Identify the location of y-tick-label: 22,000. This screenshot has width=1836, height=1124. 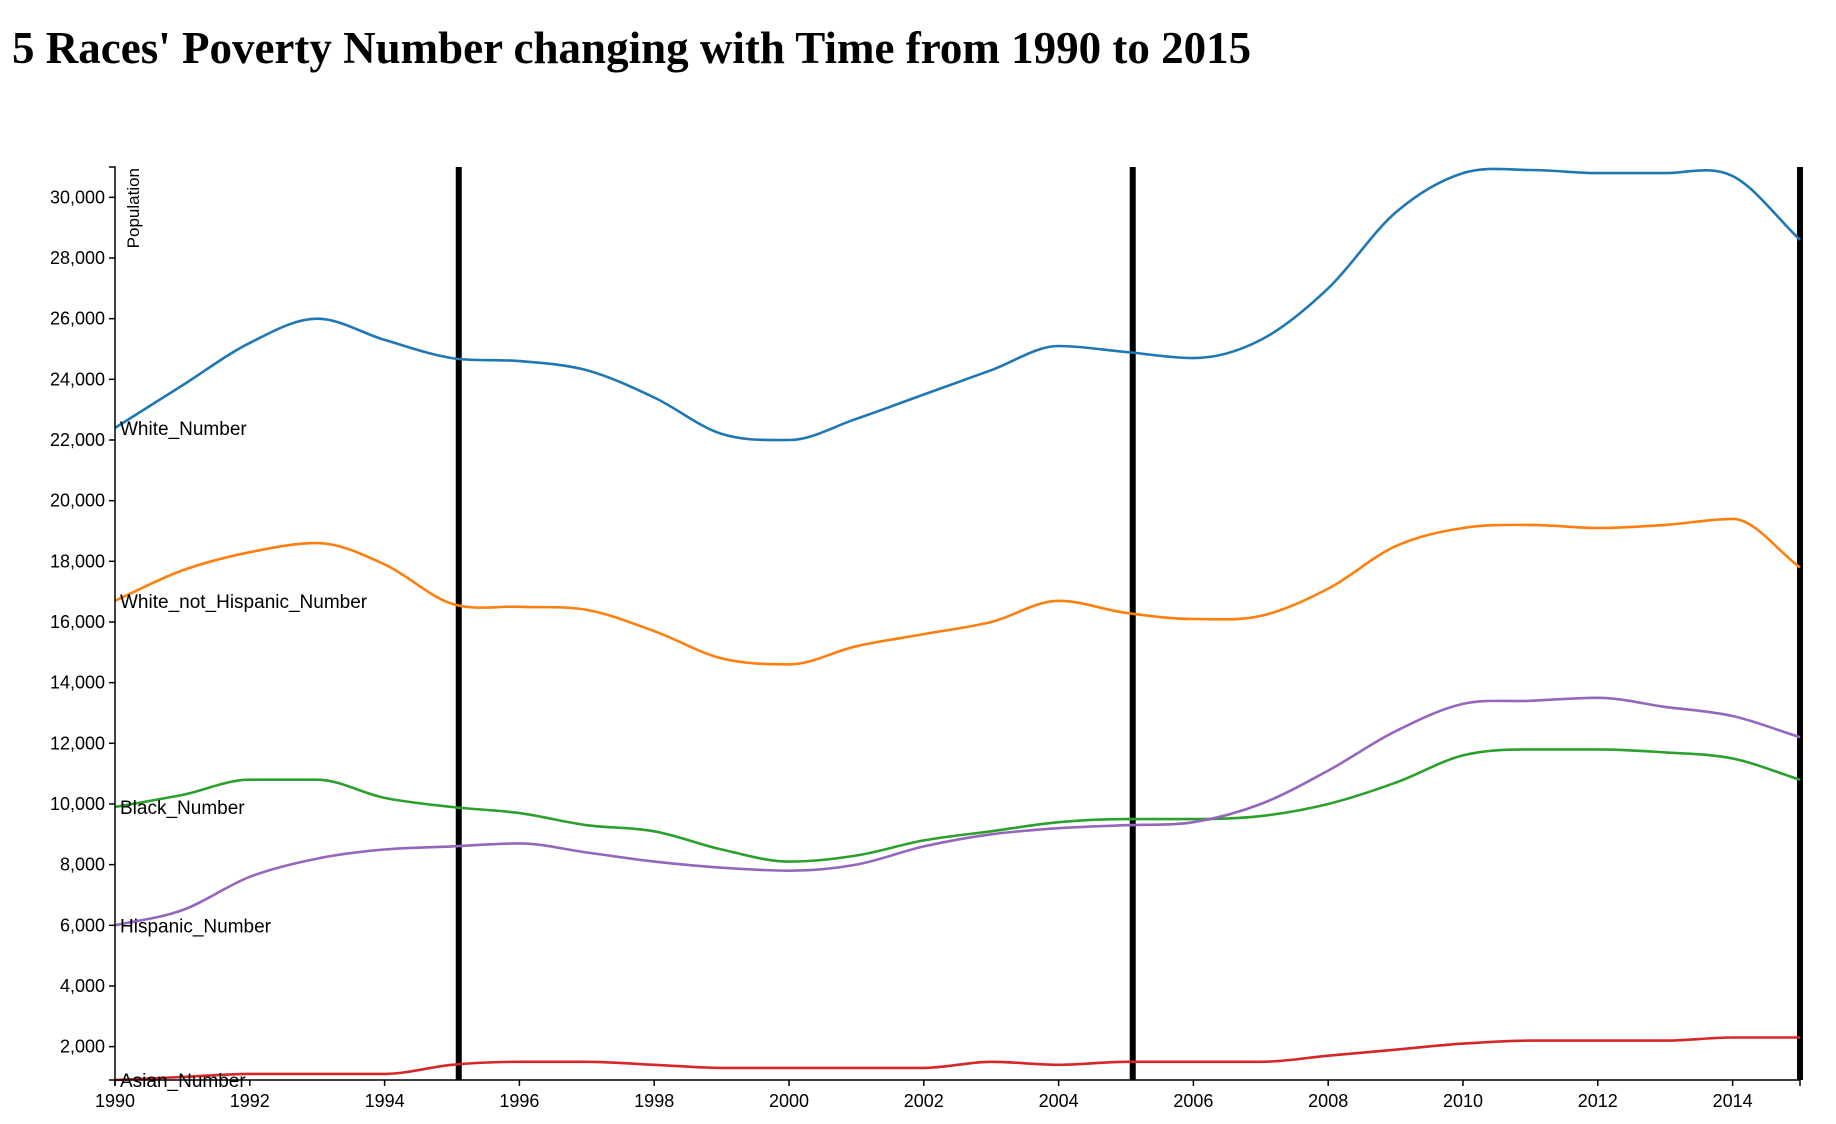
(77, 440).